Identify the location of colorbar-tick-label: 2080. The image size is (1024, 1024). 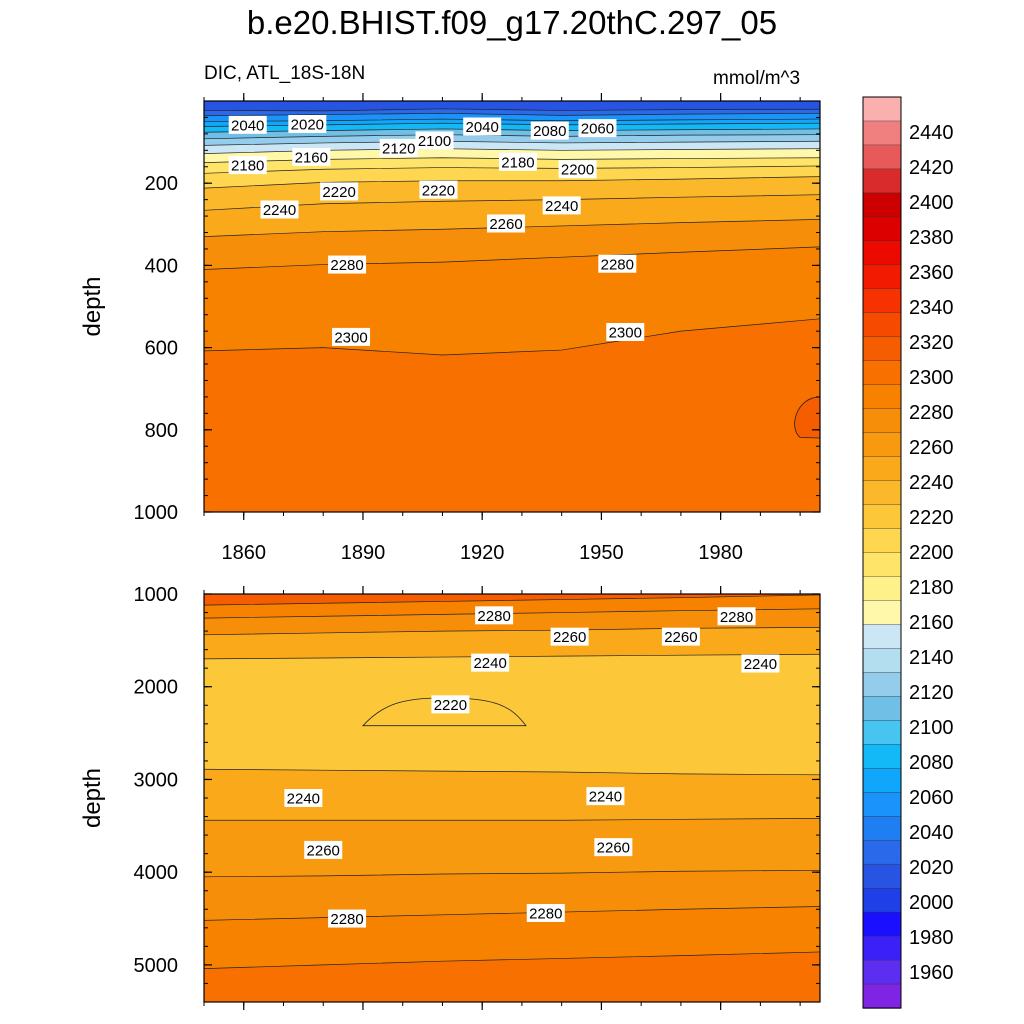
(931, 763).